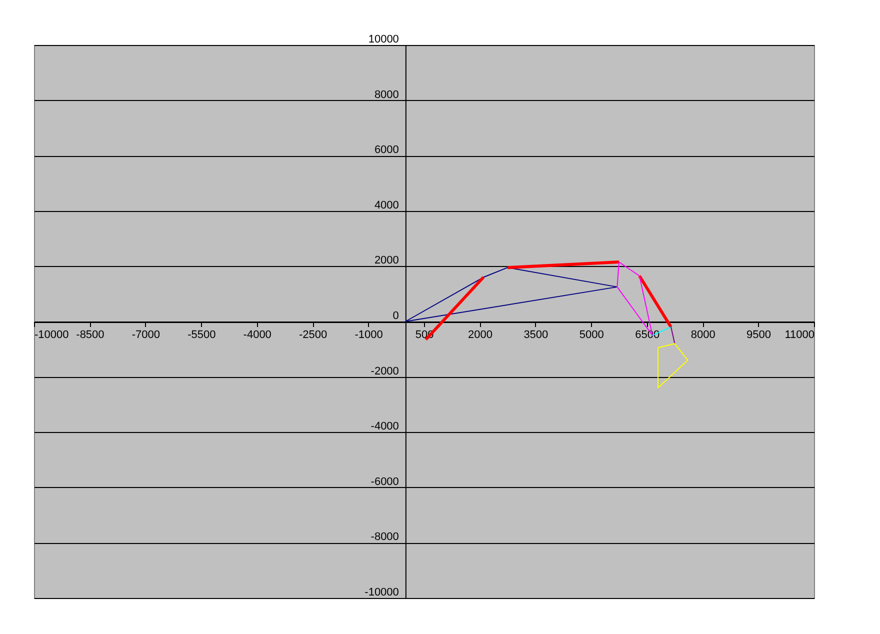 This screenshot has height=634, width=880. I want to click on y-tick-label: 0, so click(395, 316).